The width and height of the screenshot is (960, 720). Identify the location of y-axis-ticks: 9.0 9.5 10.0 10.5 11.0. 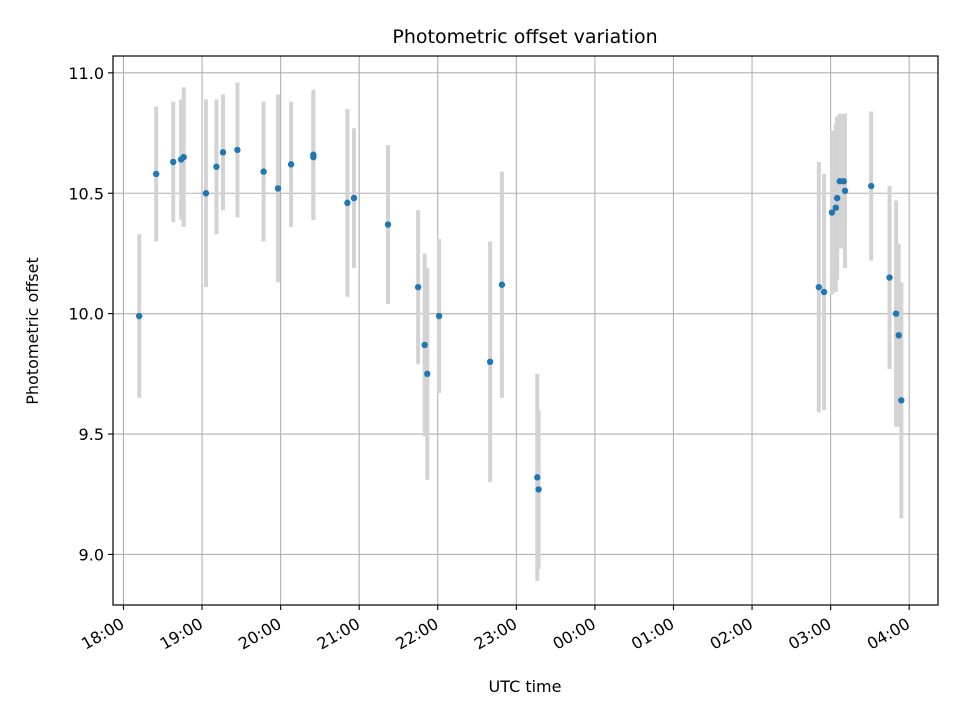
(90, 314).